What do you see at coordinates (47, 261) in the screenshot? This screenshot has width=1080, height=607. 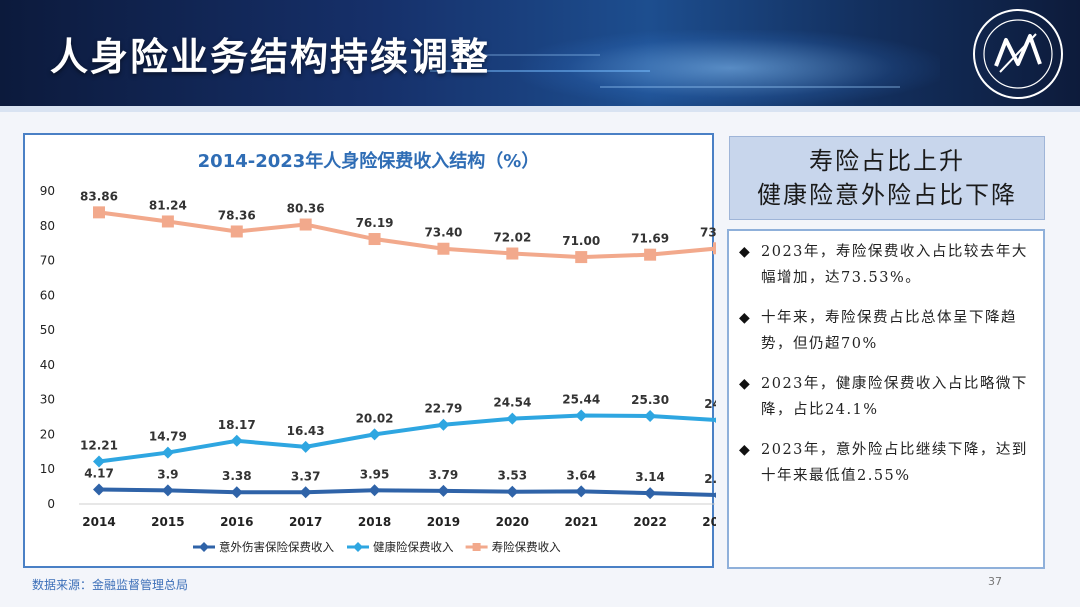 I see `y-tick-label: 70` at bounding box center [47, 261].